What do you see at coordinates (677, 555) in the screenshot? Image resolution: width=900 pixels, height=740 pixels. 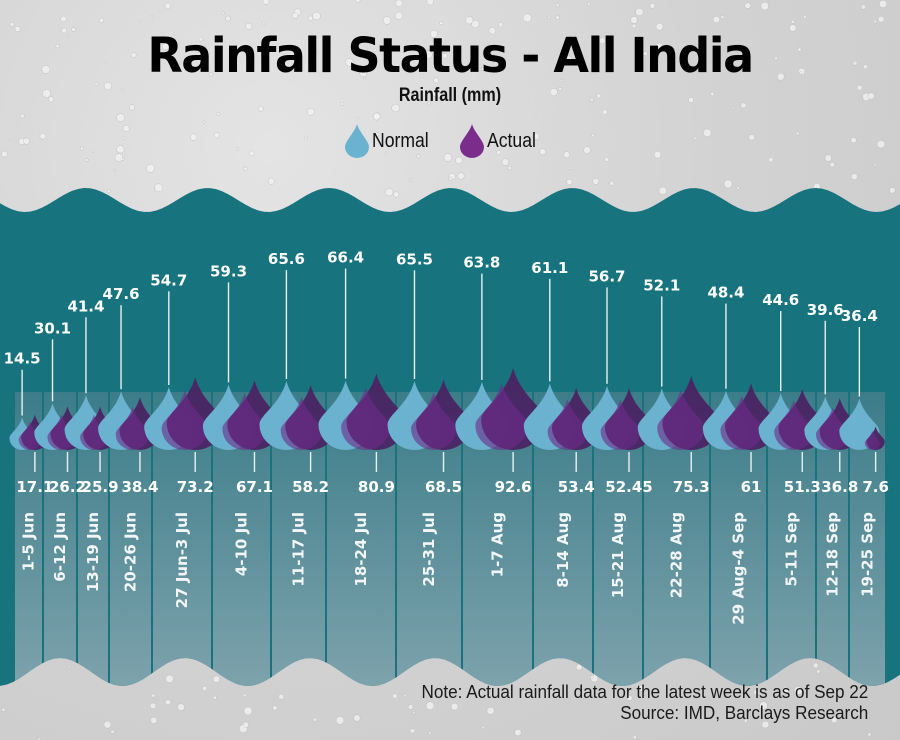 I see `week-label: 22-28 Aug` at bounding box center [677, 555].